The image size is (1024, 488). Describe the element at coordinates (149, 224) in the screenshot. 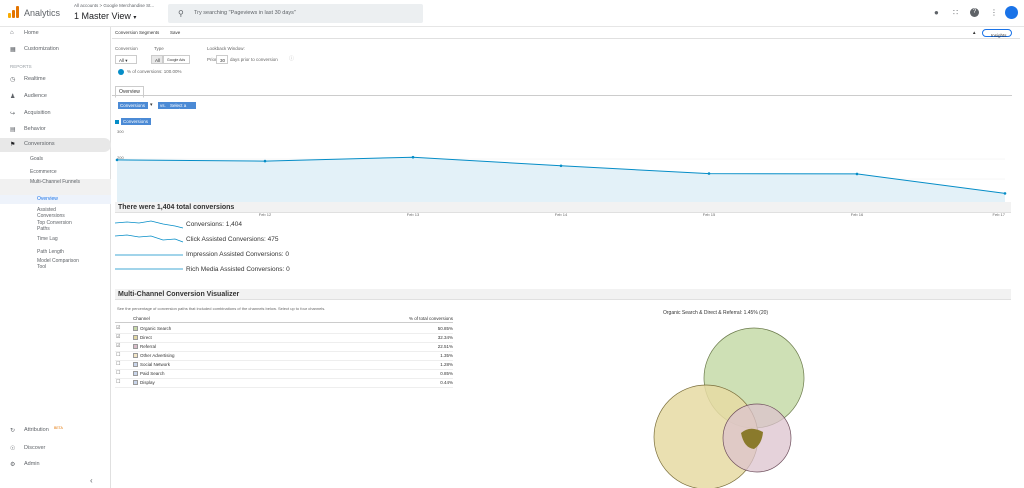

I see `conversions-sparkline` at that location.